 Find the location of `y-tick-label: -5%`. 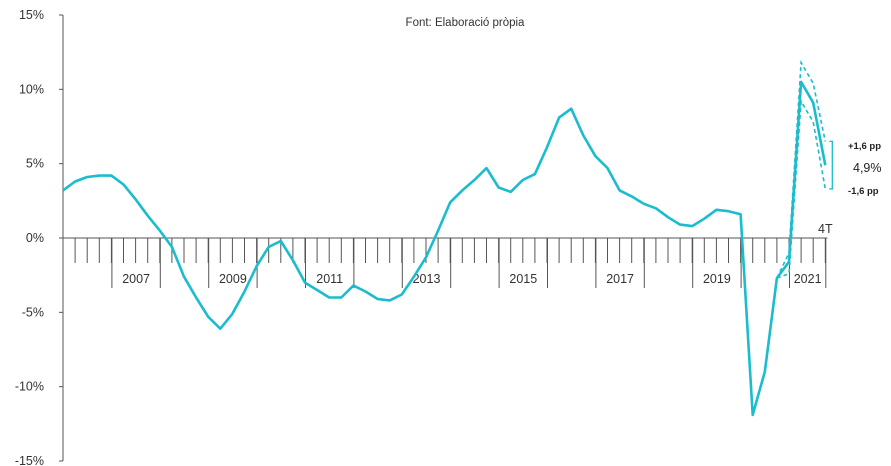

y-tick-label: -5% is located at coordinates (33, 312).